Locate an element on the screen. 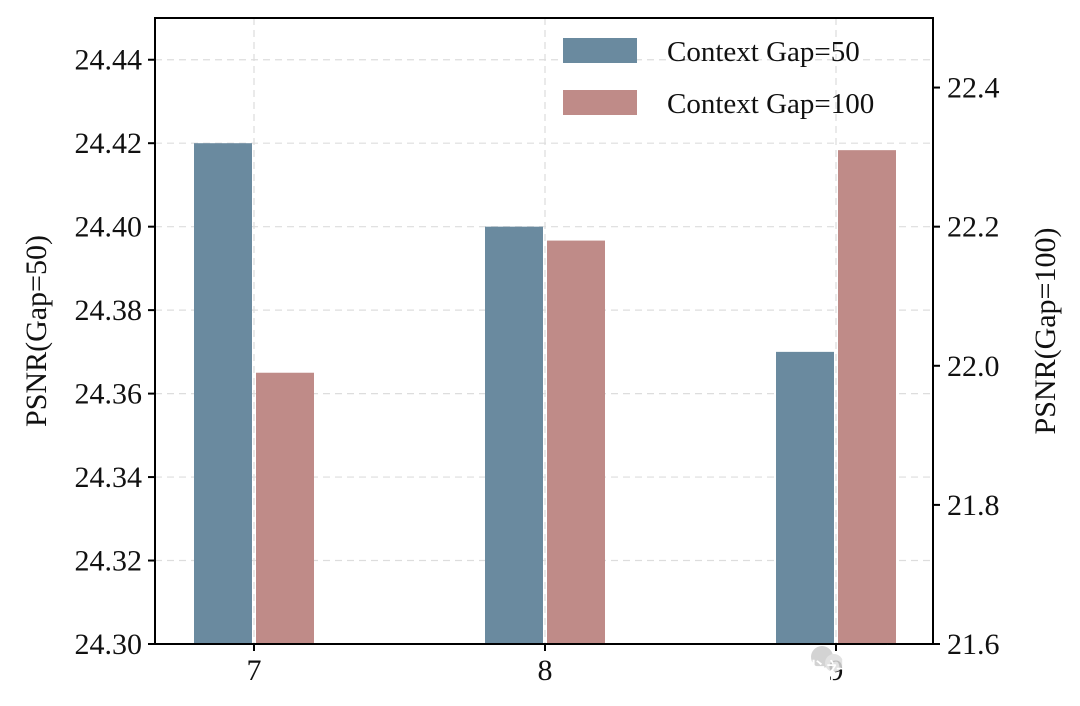 Image resolution: width=1080 pixels, height=706 pixels. left-tick-label: 24.30 is located at coordinates (109, 644).